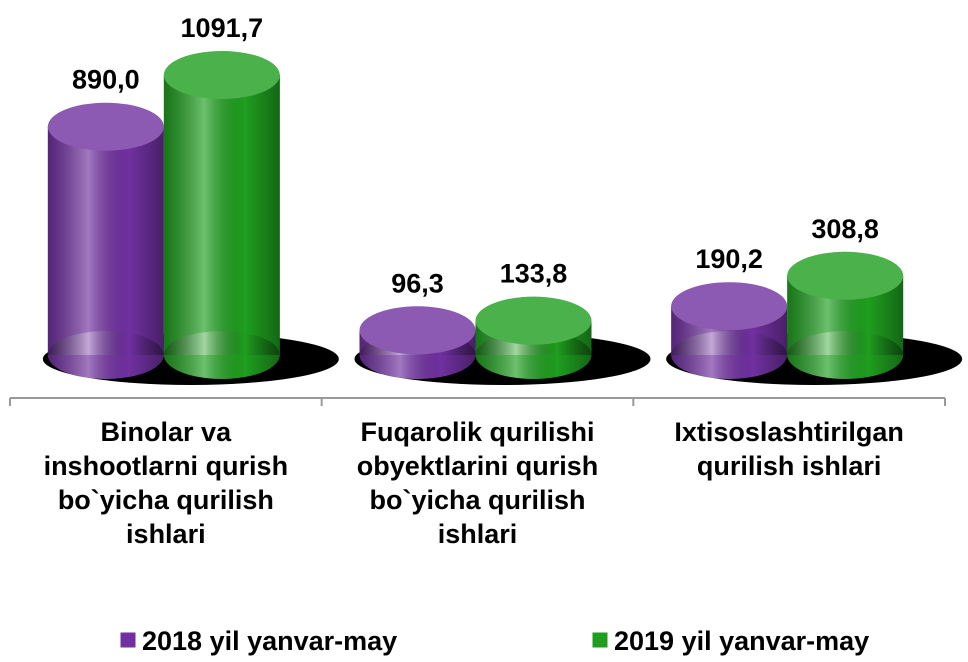 The height and width of the screenshot is (662, 968). I want to click on legend-label: 2018 yil yanvar-may, so click(269, 641).